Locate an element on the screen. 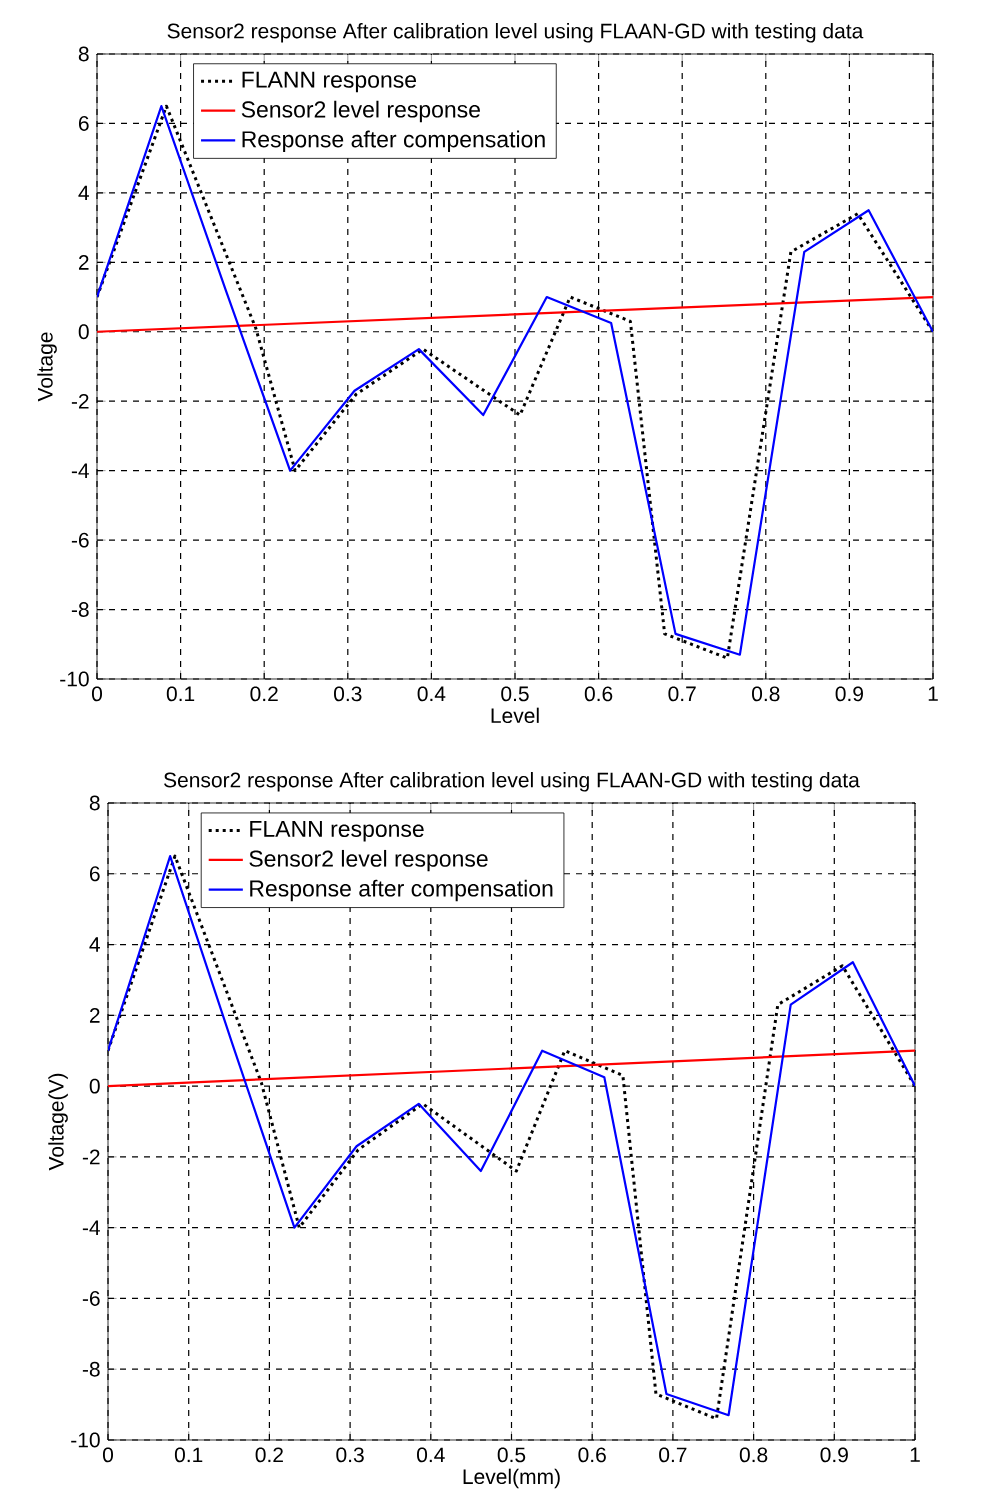 The image size is (1003, 1508). x-tick-label: 0 is located at coordinates (108, 1455).